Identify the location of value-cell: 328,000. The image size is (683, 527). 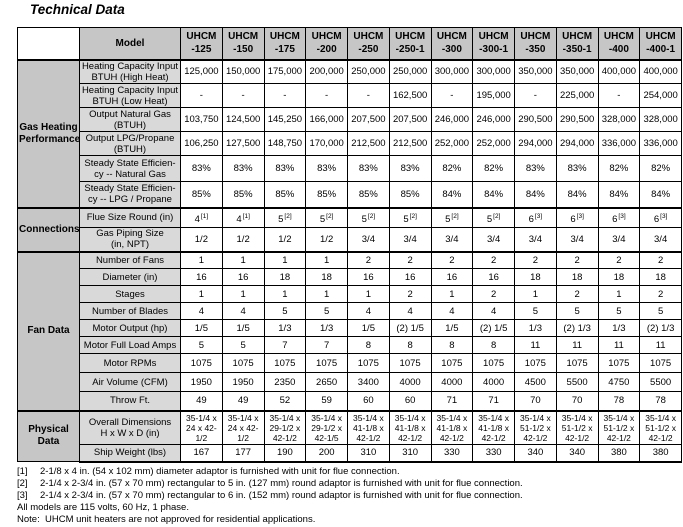
(619, 119).